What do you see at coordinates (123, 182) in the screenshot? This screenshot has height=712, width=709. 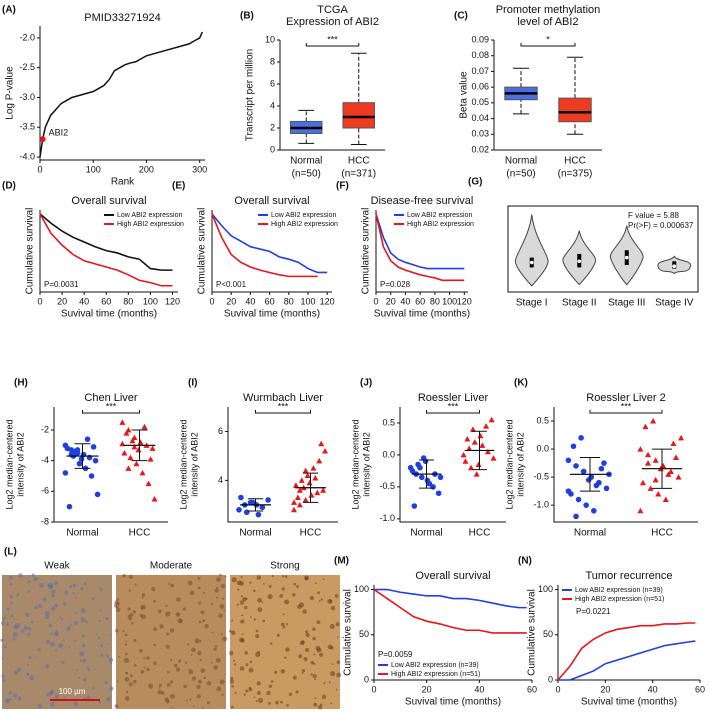 I see `x-axis-label: Rank` at bounding box center [123, 182].